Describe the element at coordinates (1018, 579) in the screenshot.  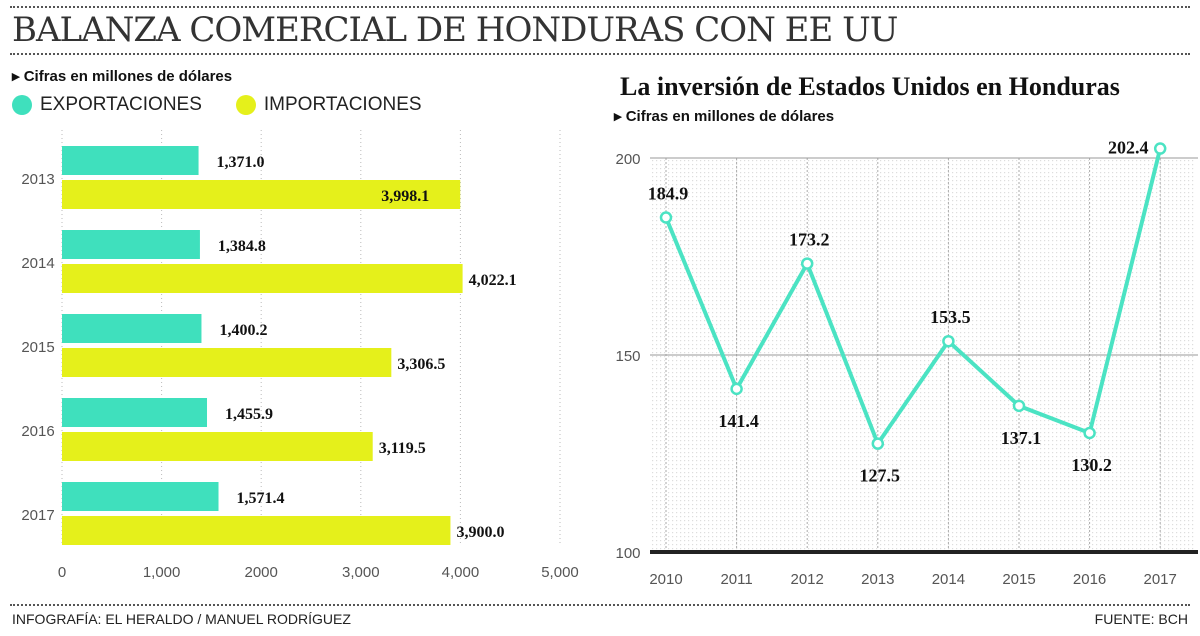
I see `x-tick-label: 2015` at that location.